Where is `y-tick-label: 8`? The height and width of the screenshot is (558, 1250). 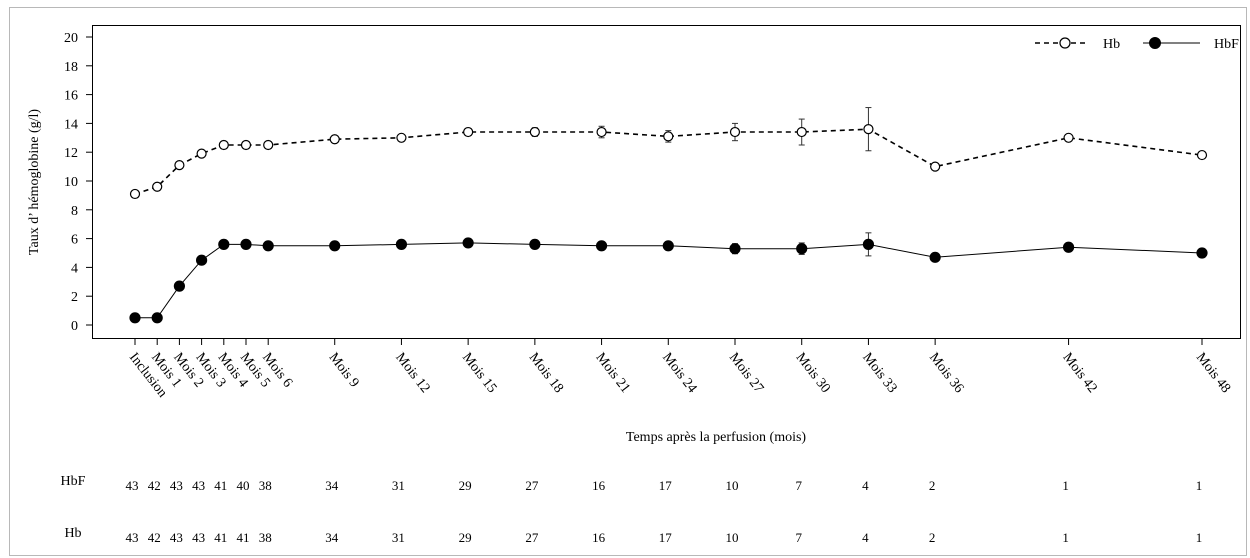
y-tick-label: 8 is located at coordinates (74, 211).